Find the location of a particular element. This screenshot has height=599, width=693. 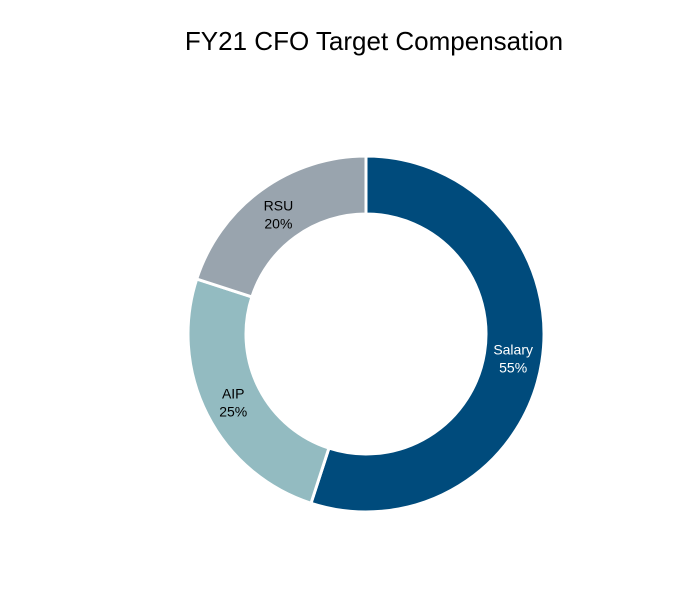

slice-rsu is located at coordinates (281, 226).